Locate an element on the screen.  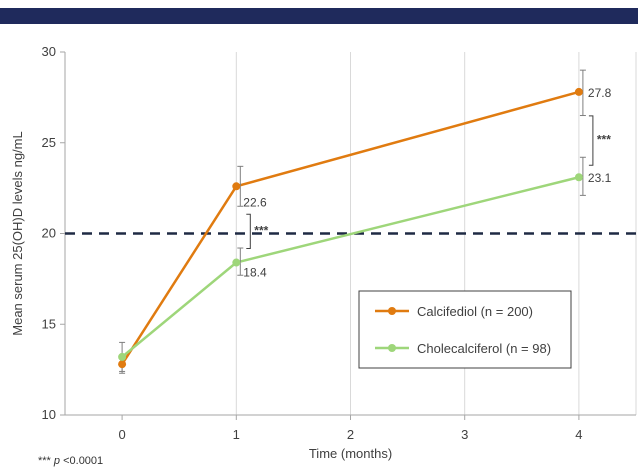
data-label-1-1: 18.4 is located at coordinates (255, 273).